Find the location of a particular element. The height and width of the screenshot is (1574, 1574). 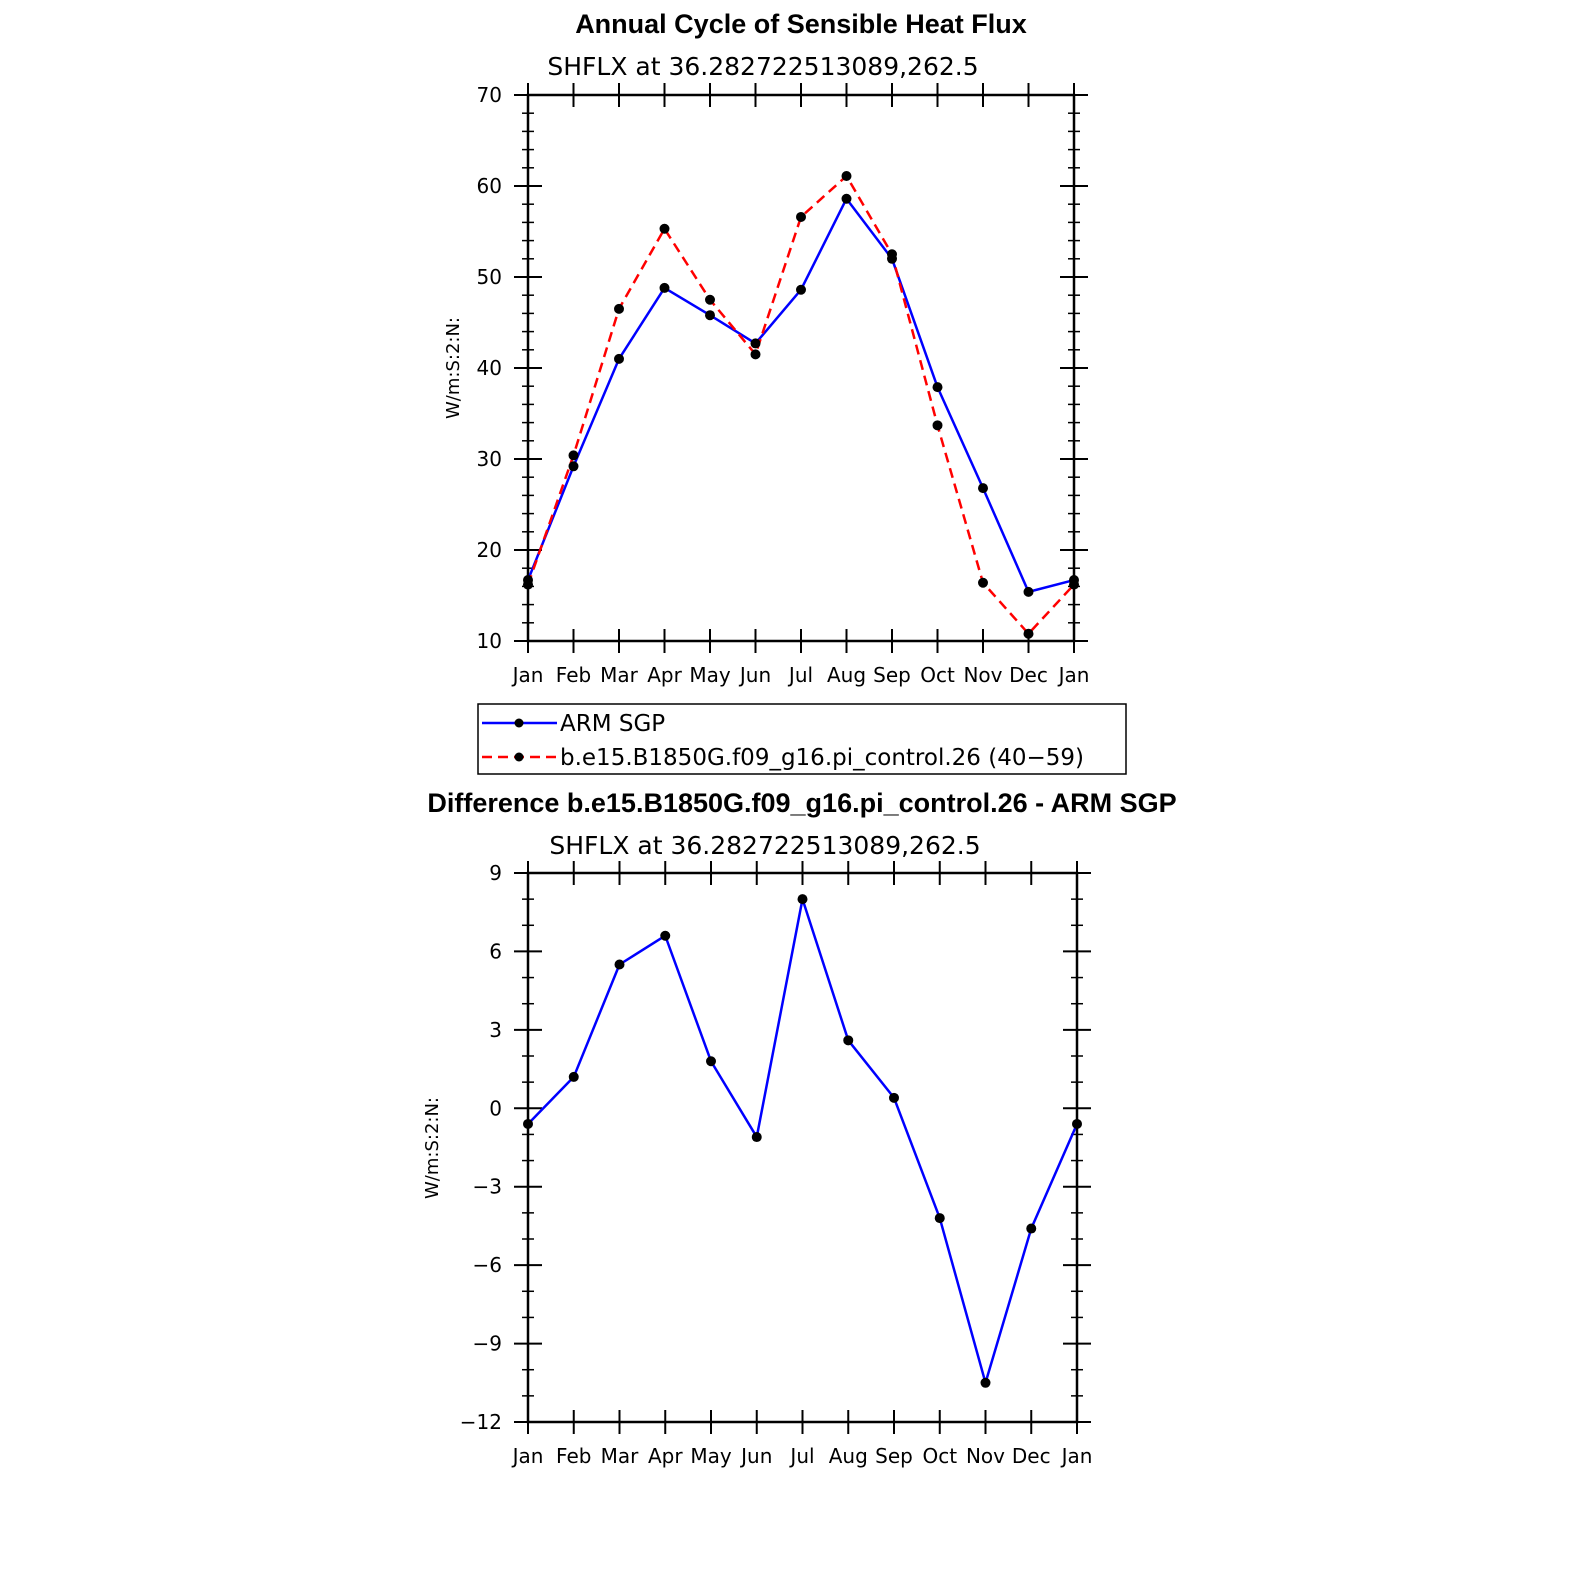

y-tick-label: 40 is located at coordinates (489, 368).